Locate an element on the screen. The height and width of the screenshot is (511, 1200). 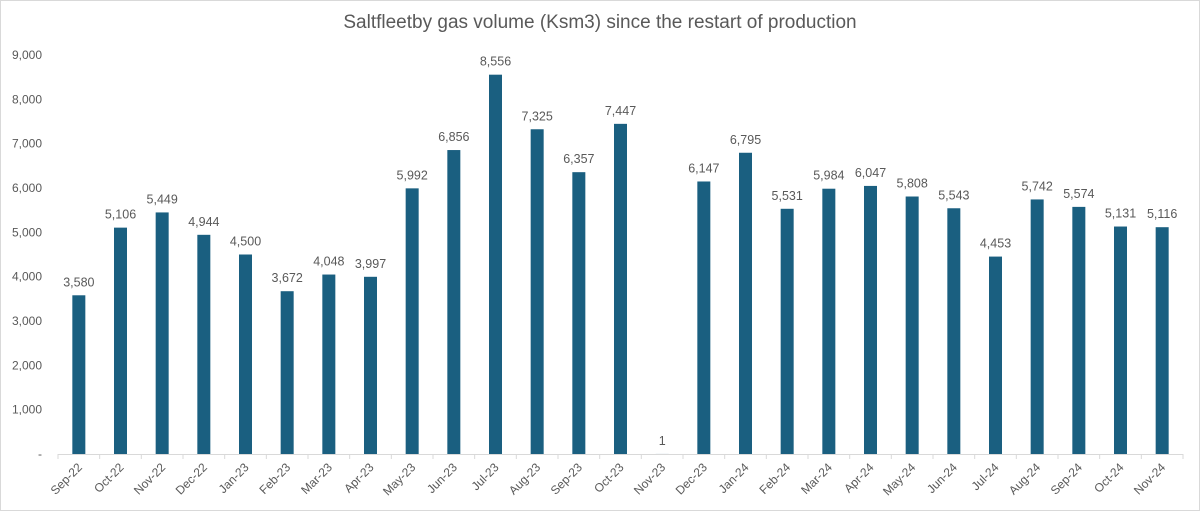
x-tick-label: Feb-24 is located at coordinates (774, 478).